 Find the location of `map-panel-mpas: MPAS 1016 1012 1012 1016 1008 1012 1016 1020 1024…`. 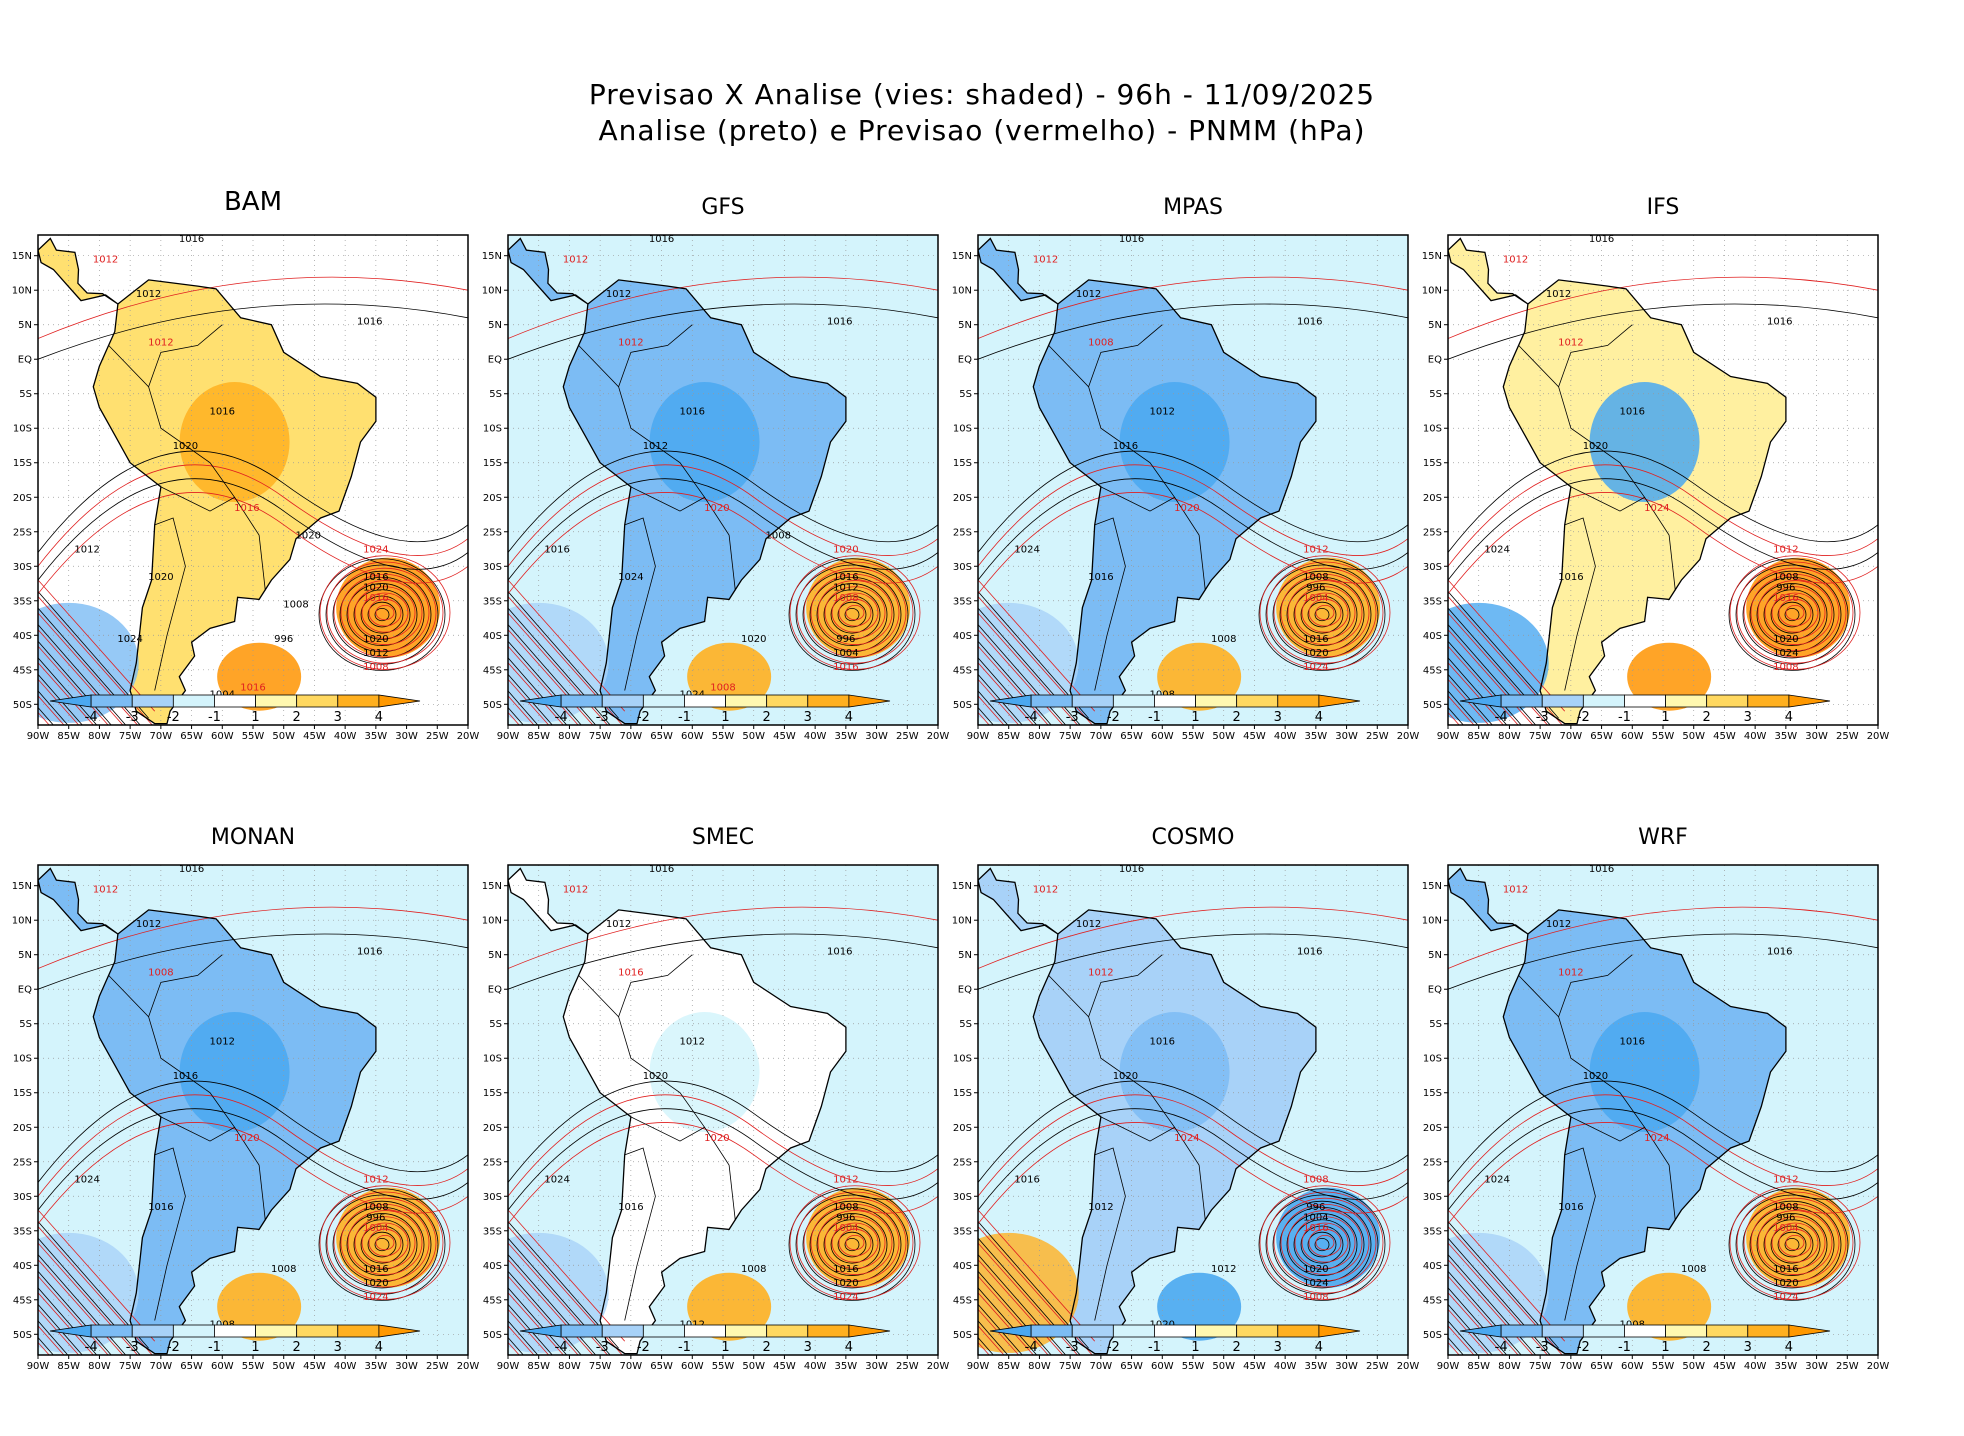

map-panel-mpas: MPAS 1016 1012 1012 1016 1008 1012 1016 1020 1024… is located at coordinates (1180, 475).